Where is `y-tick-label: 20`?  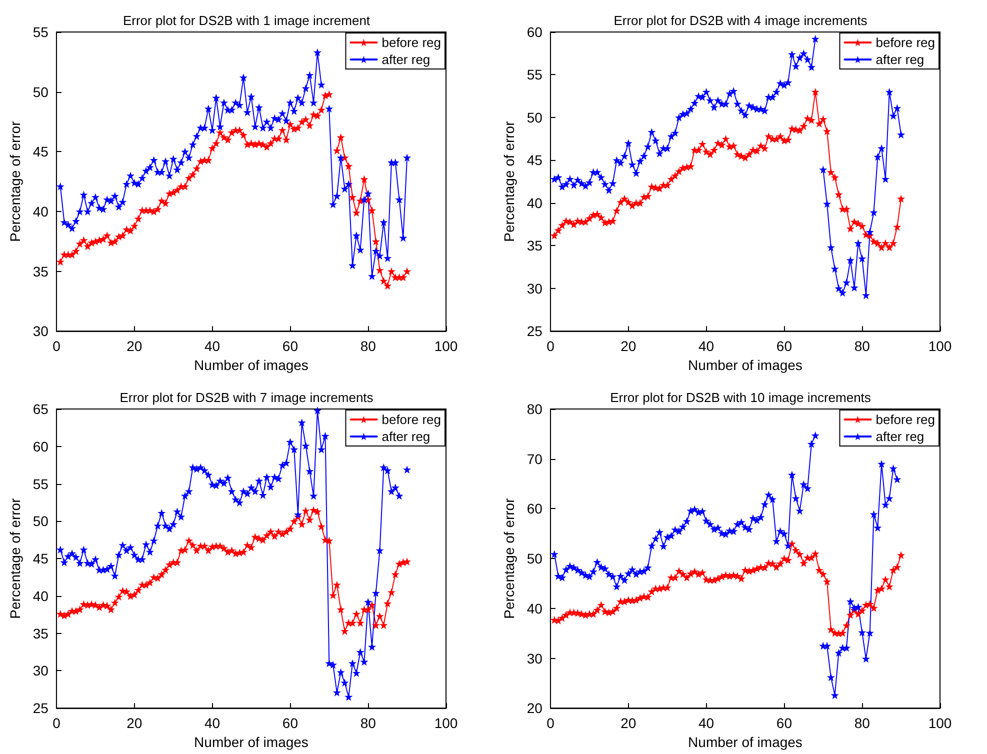
y-tick-label: 20 is located at coordinates (534, 708).